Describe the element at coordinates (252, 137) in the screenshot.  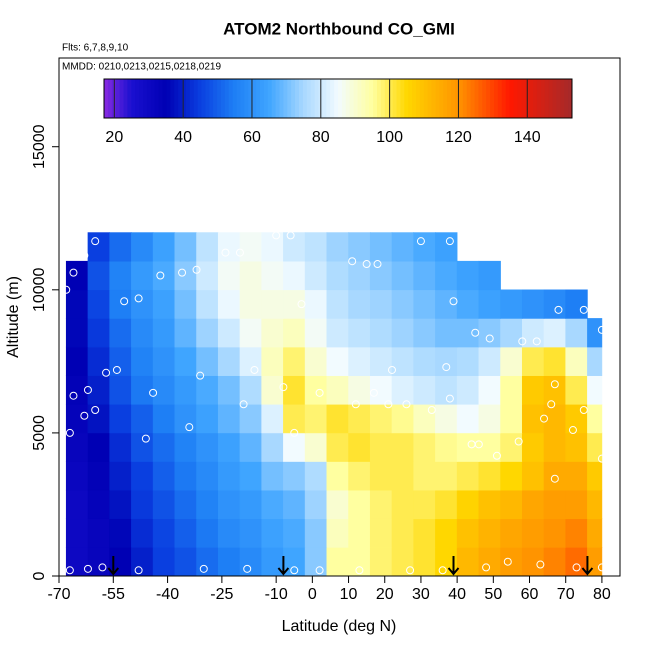
I see `colorbar-tick-label: 60` at that location.